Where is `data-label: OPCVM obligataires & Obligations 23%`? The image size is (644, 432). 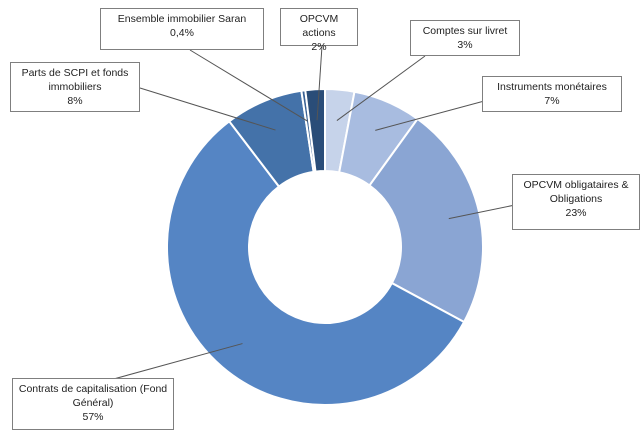
data-label: OPCVM obligataires & Obligations 23% is located at coordinates (576, 202).